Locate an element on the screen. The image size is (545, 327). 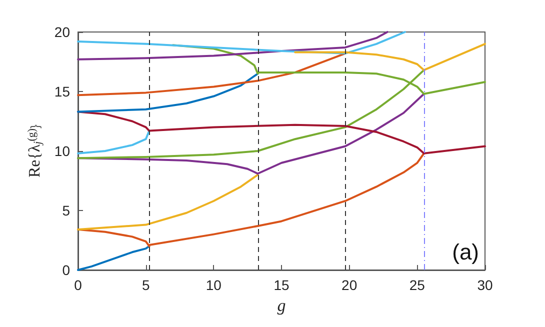
annotation: (a) is located at coordinates (466, 252).